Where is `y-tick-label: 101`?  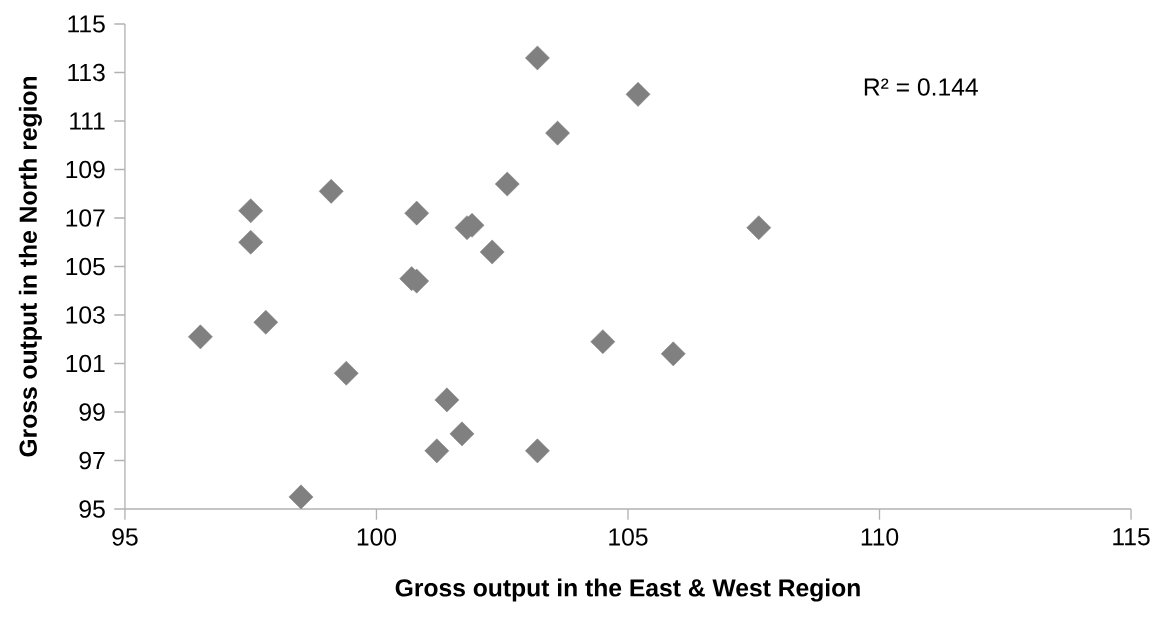
y-tick-label: 101 is located at coordinates (85, 363).